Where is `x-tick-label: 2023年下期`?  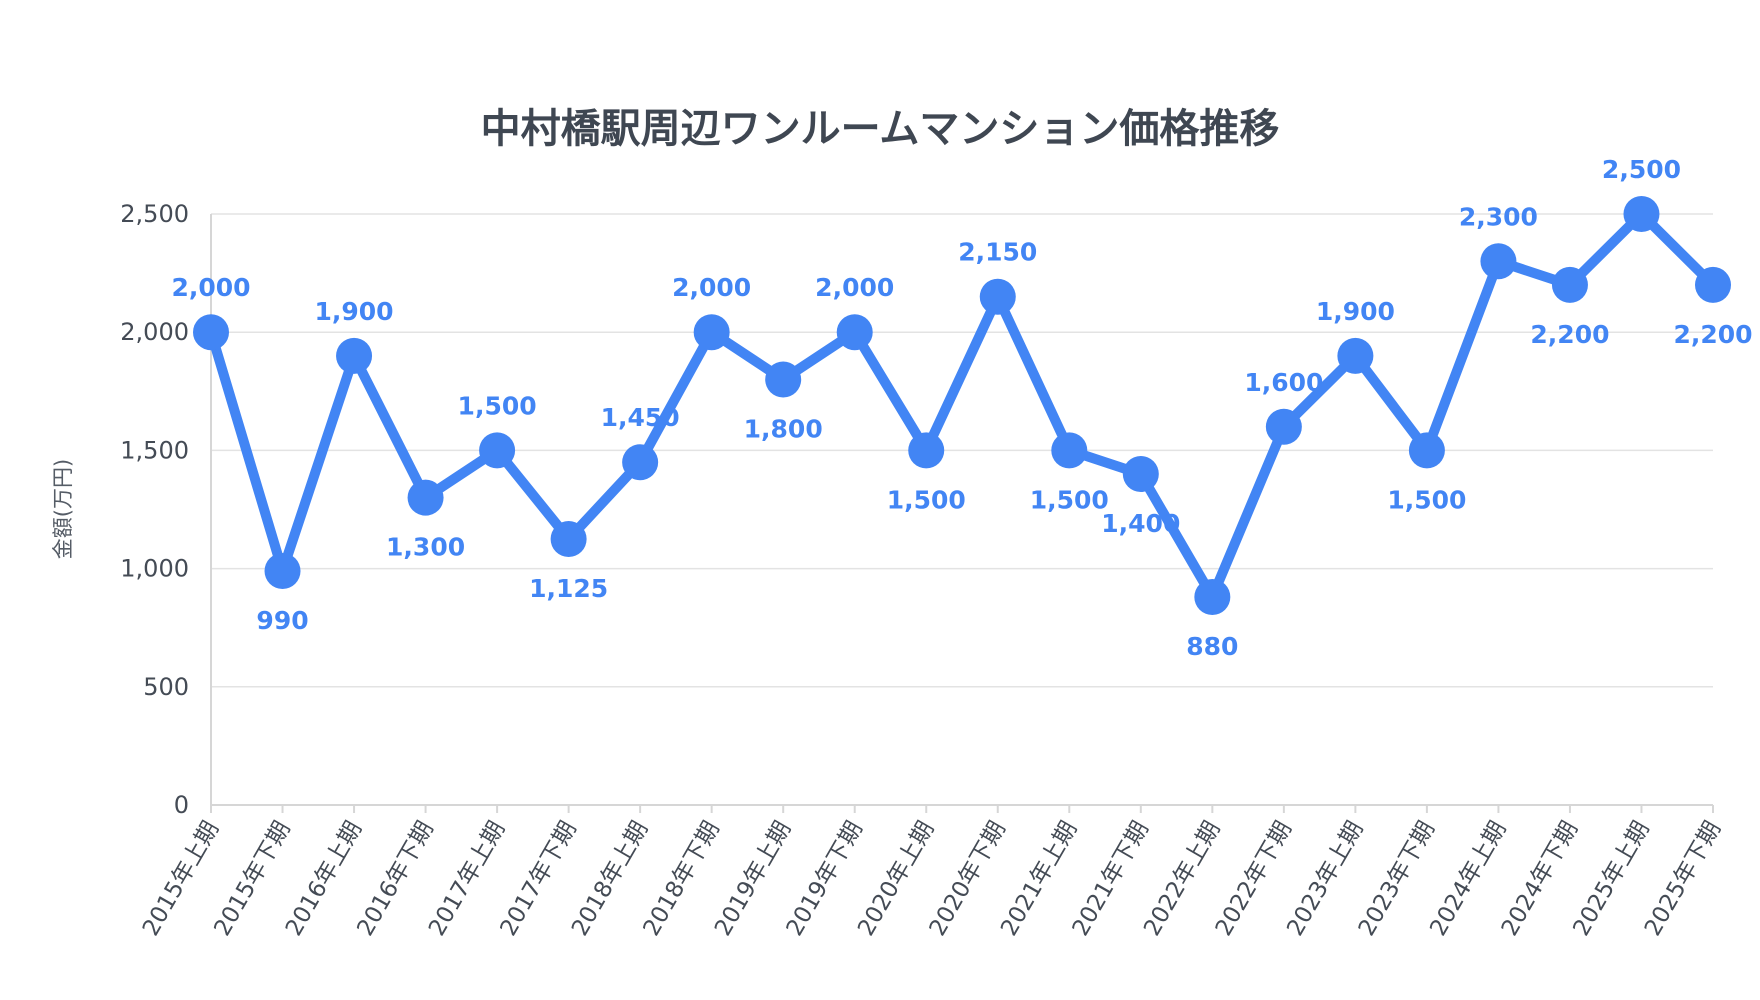 x-tick-label: 2023年下期 is located at coordinates (1397, 878).